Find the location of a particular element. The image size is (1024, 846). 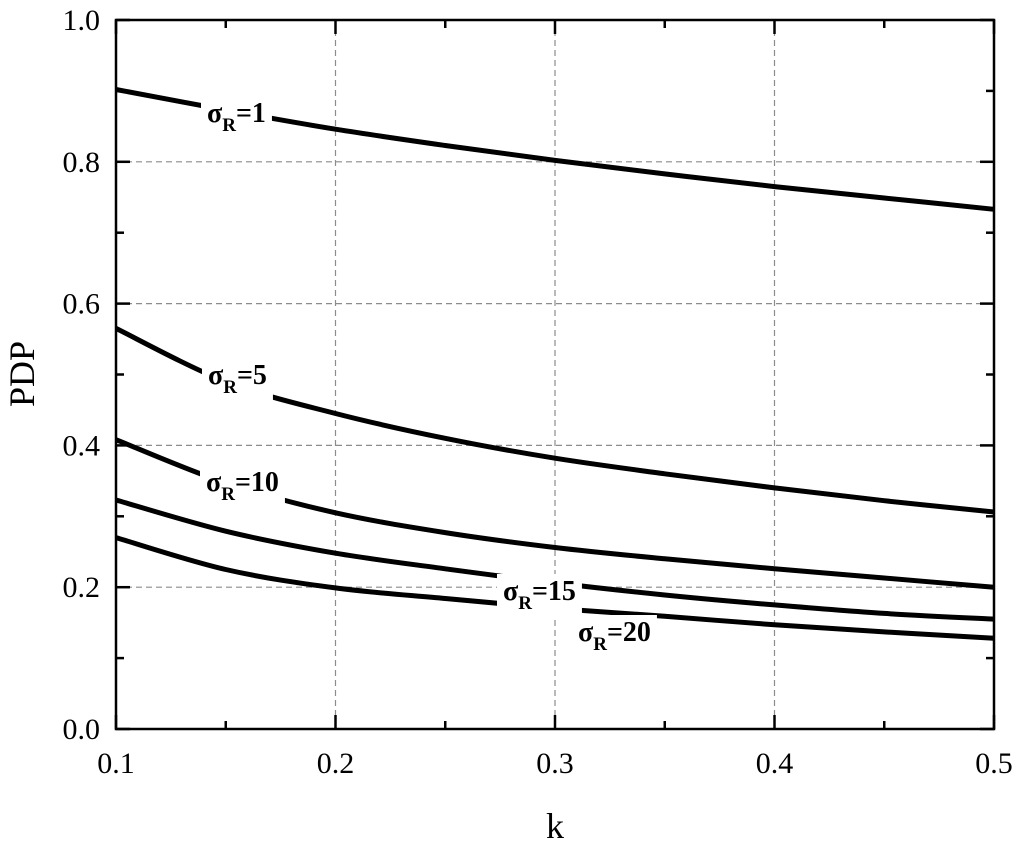

x-axis-label: k is located at coordinates (555, 826).